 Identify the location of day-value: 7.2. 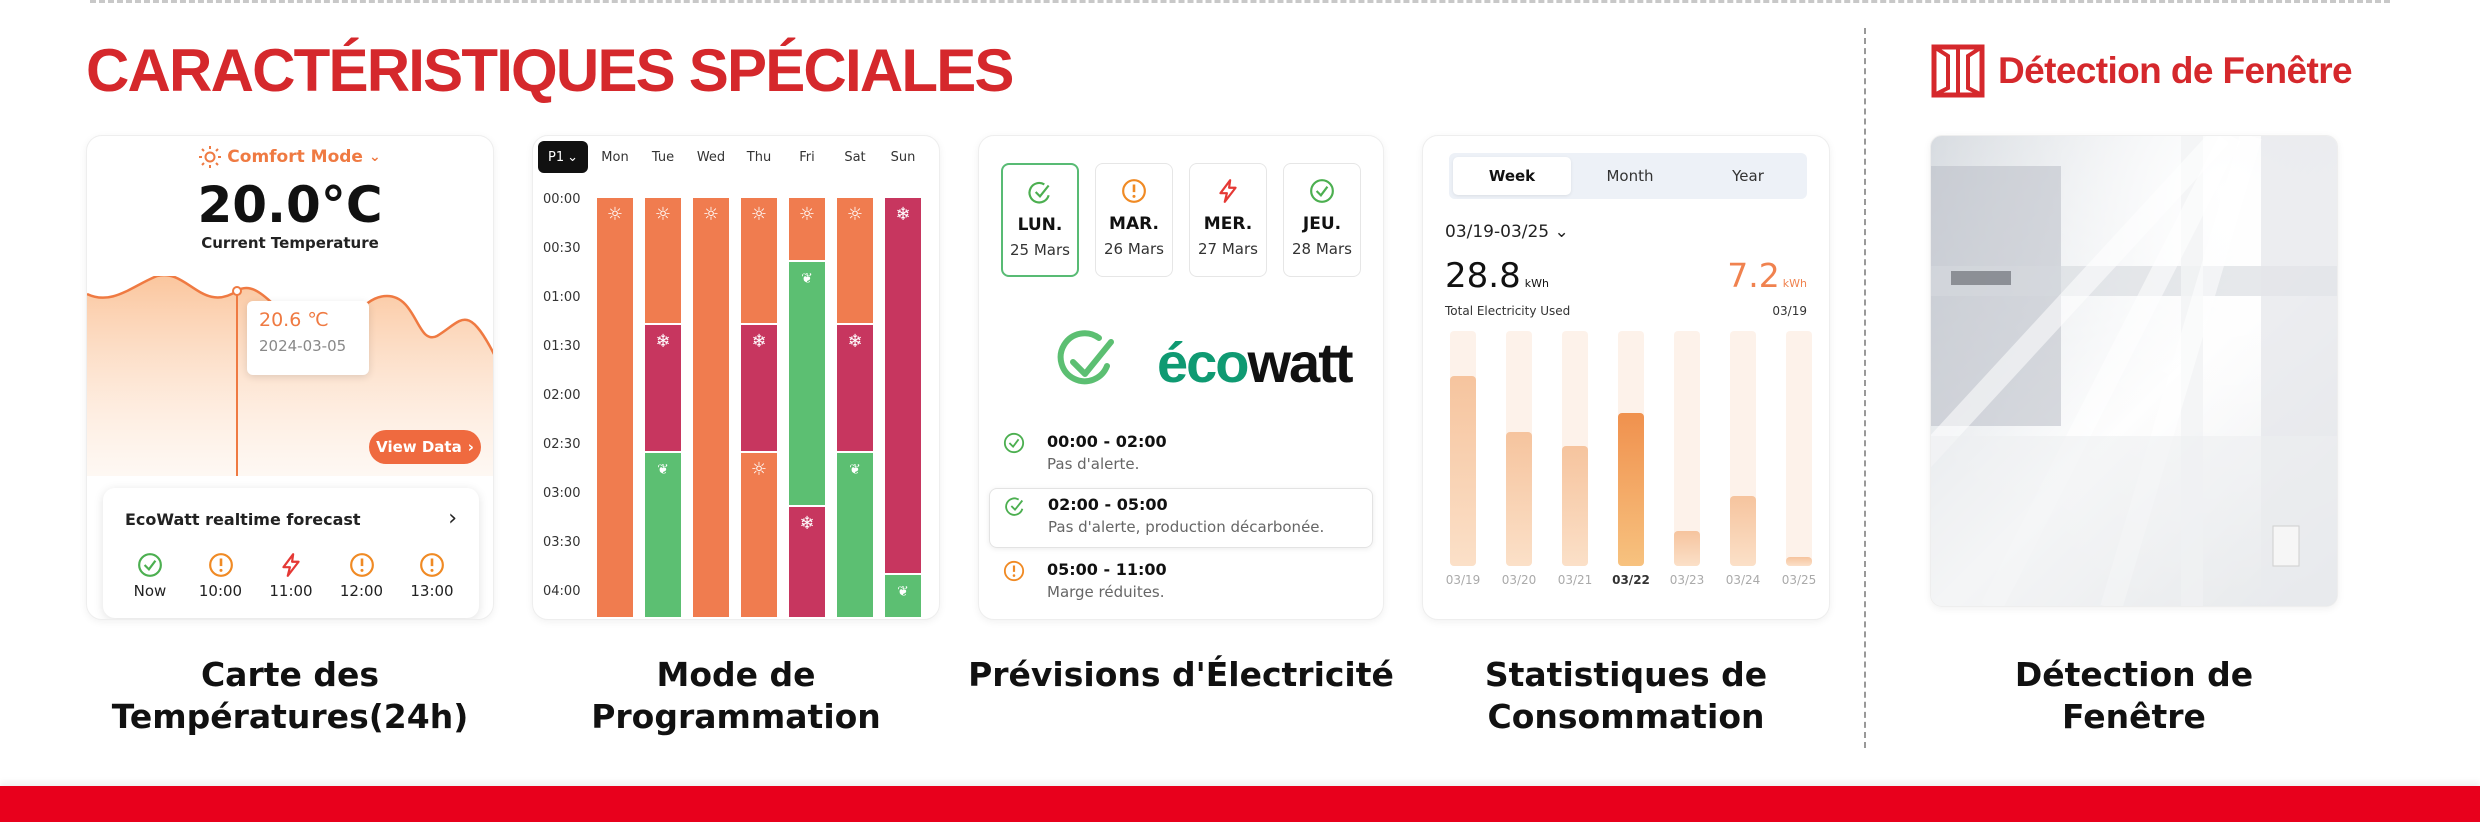
(1753, 275).